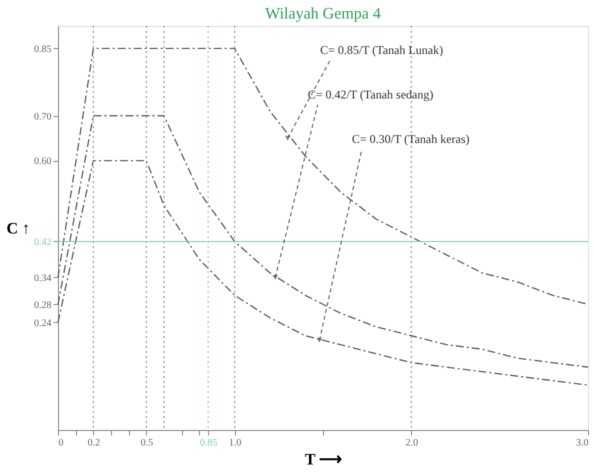 This screenshot has width=594, height=472. What do you see at coordinates (61, 443) in the screenshot?
I see `x-tick-label: 0` at bounding box center [61, 443].